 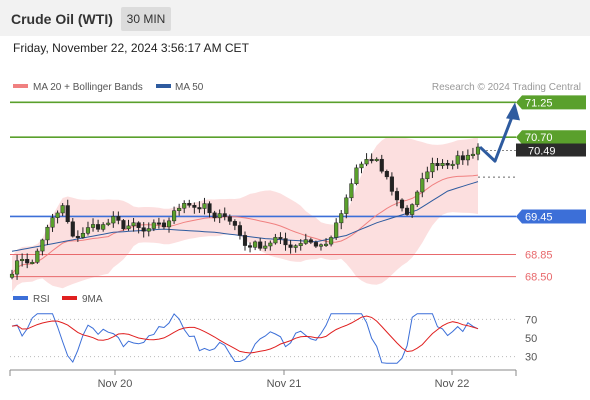 I want to click on legend-rsi-swatch, so click(x=20, y=298).